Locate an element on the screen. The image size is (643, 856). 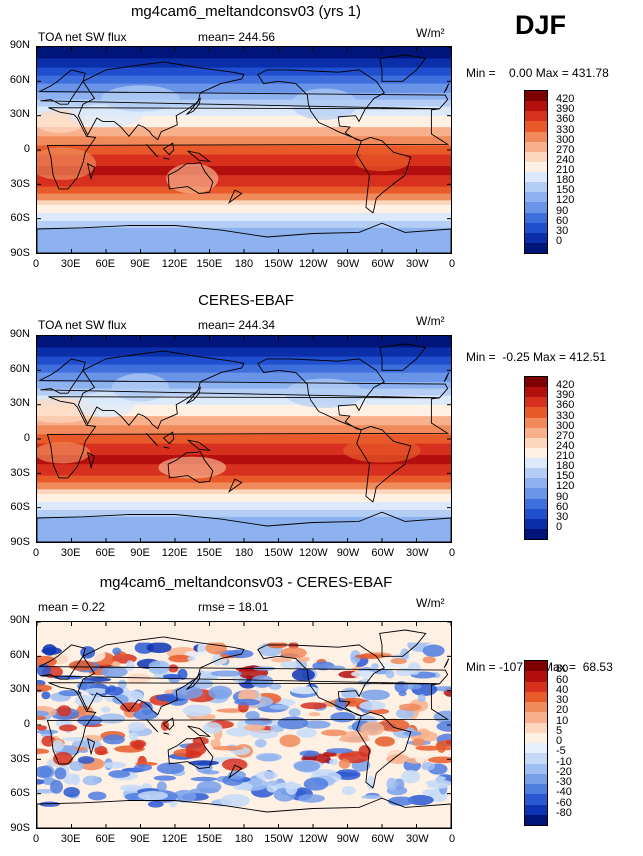
season-label: DJF is located at coordinates (541, 25).